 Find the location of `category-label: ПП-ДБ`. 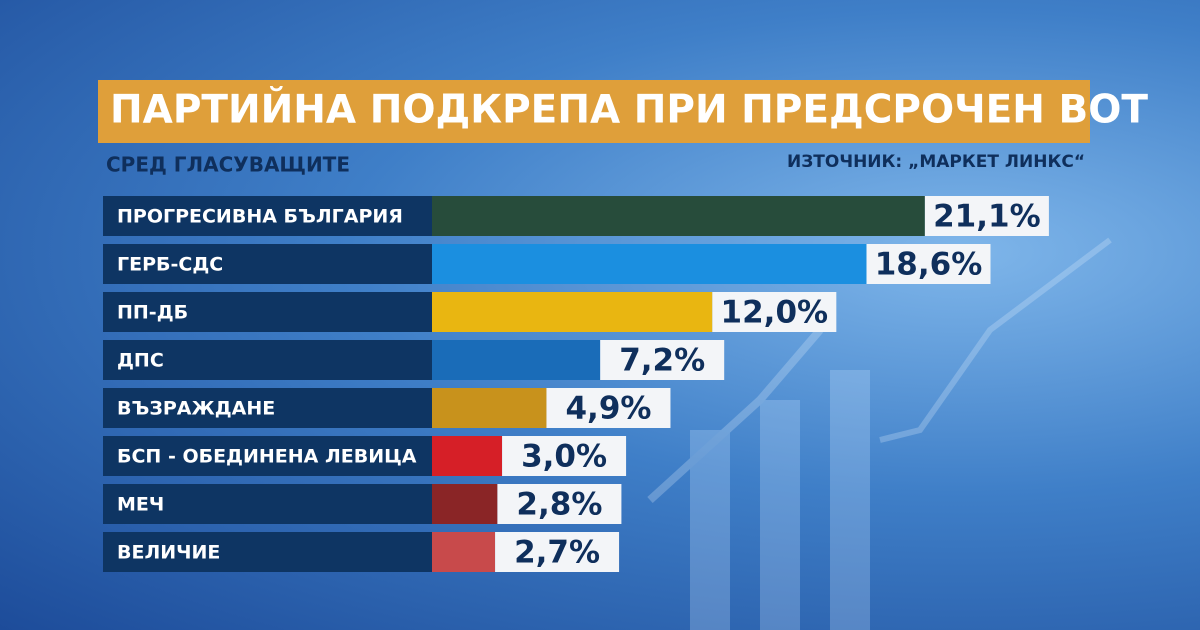

category-label: ПП-ДБ is located at coordinates (152, 313).